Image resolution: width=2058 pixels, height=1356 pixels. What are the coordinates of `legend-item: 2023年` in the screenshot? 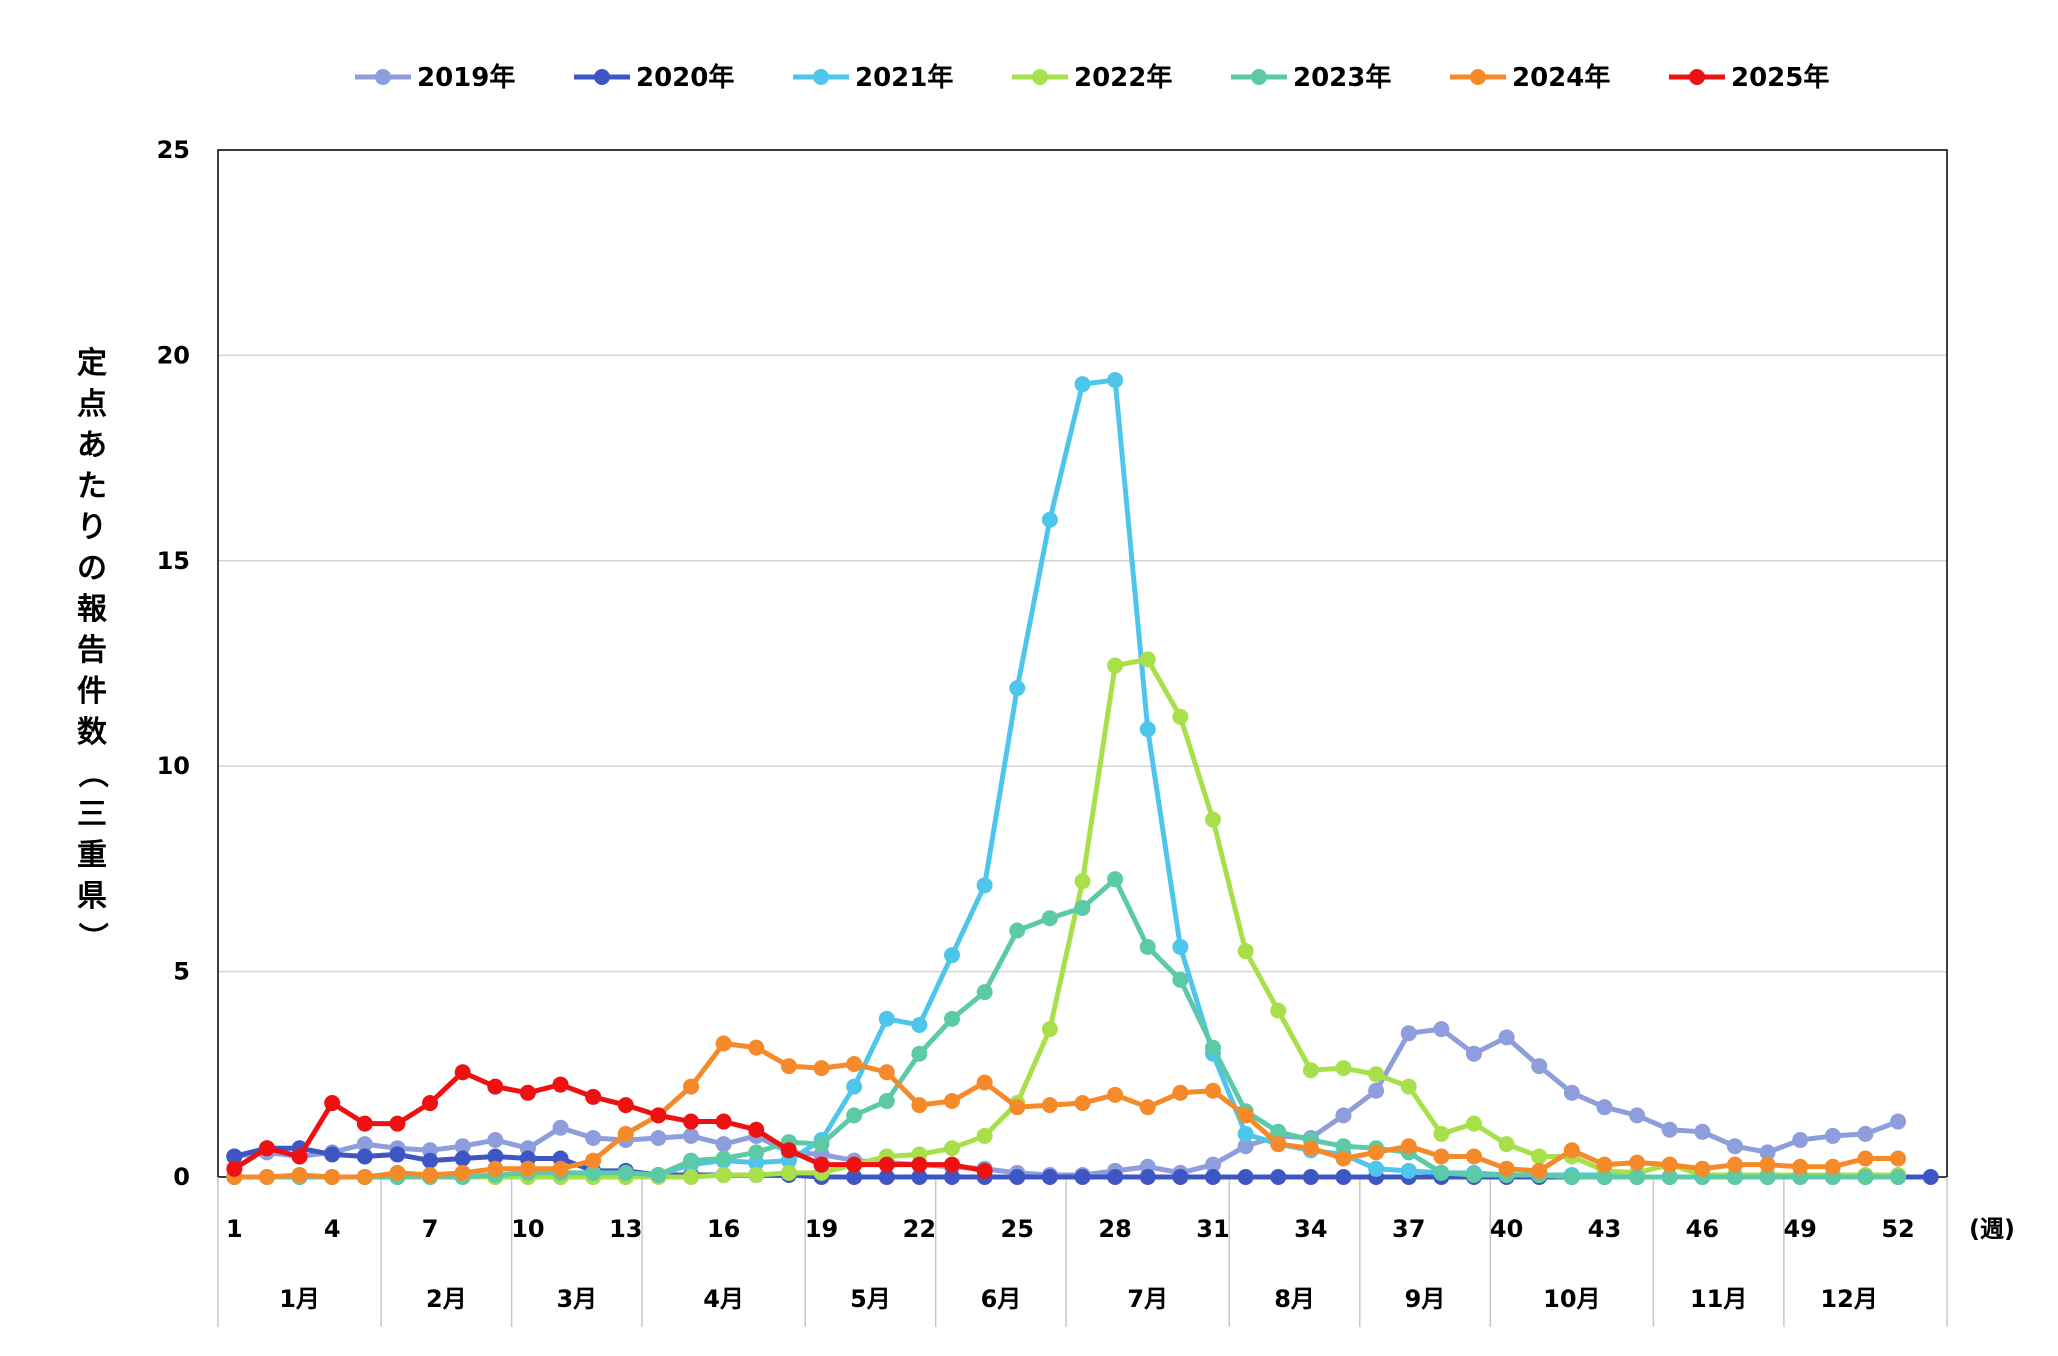 It's located at (1311, 77).